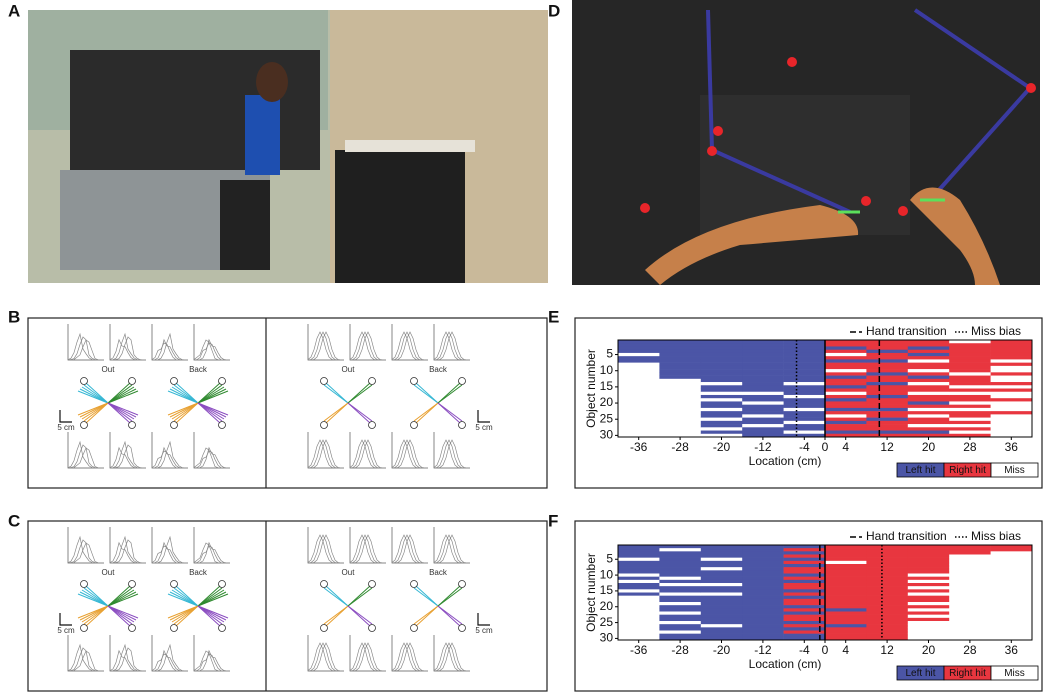  Describe the element at coordinates (591, 592) in the screenshot. I see `y-axis-label: Object number` at that location.